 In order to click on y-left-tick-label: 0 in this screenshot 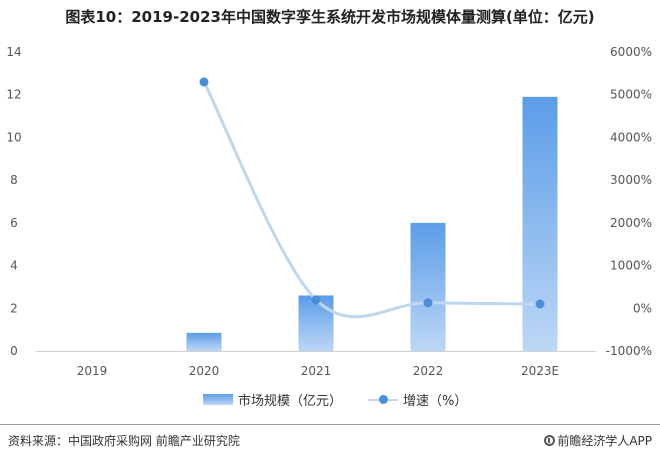, I will do `click(14, 351)`.